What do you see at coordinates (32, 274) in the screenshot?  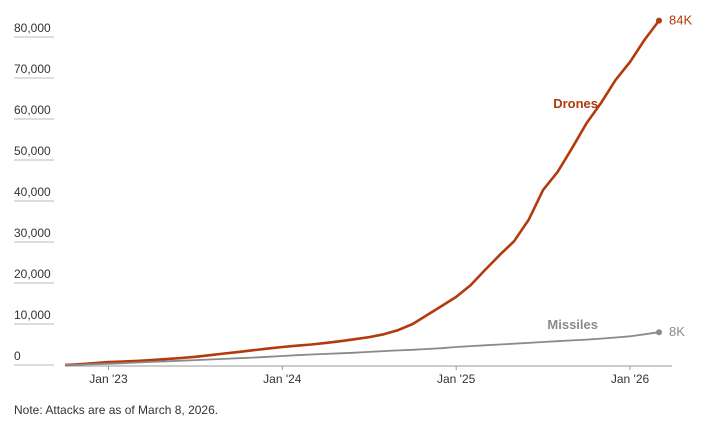 I see `y-tick-label: 20,000` at bounding box center [32, 274].